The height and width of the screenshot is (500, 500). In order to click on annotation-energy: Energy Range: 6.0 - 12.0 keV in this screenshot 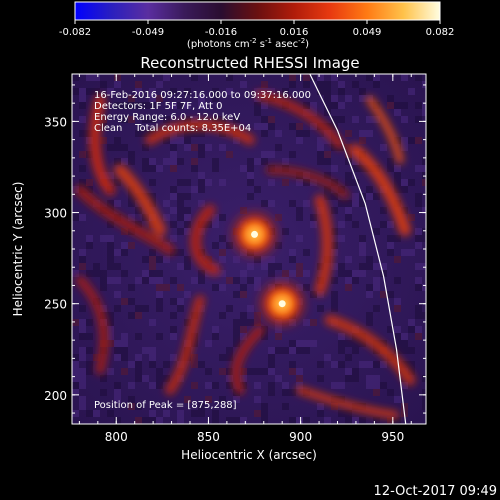, I will do `click(167, 117)`.